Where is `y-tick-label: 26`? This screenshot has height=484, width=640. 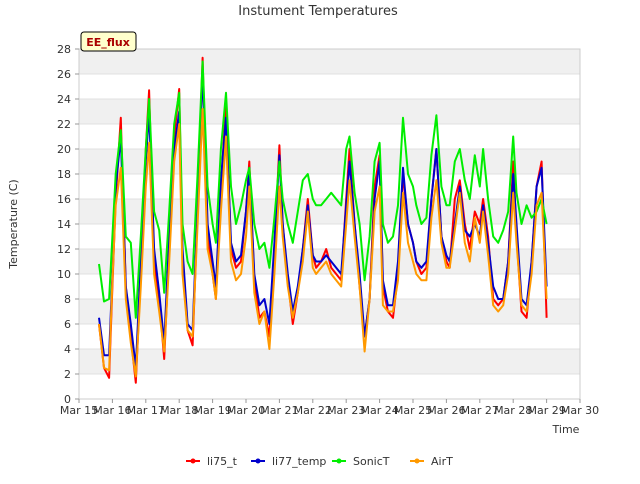 y-tick-label: 26 is located at coordinates (64, 74).